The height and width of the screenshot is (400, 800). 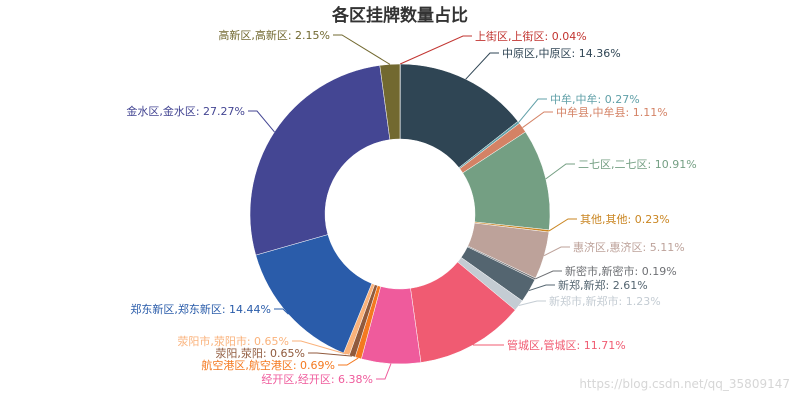 I want to click on slice-label-9: 新郑市,新郑市: 1.23%, so click(x=605, y=301).